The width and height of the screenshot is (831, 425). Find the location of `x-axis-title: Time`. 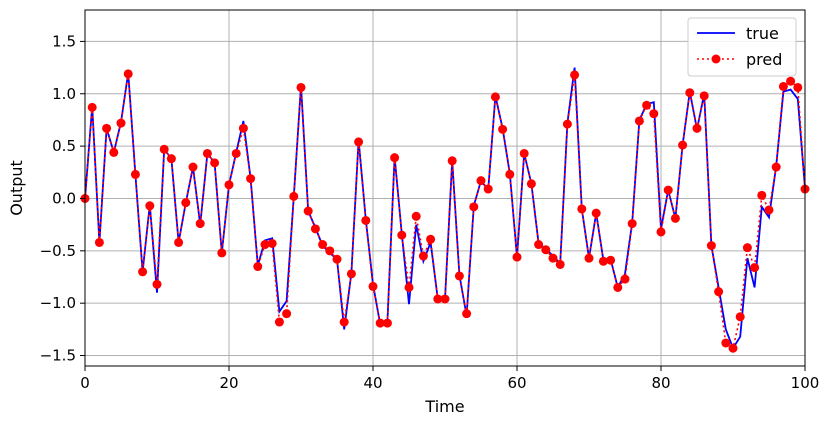

x-axis-title: Time is located at coordinates (444, 406).